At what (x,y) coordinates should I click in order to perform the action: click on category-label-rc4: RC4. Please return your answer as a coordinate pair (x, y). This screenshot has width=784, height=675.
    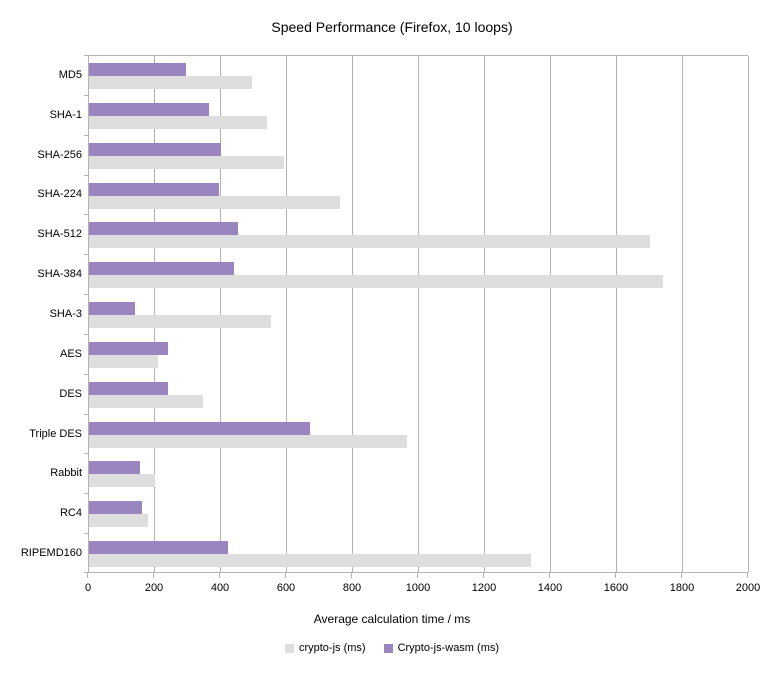
    Looking at the image, I should click on (70, 513).